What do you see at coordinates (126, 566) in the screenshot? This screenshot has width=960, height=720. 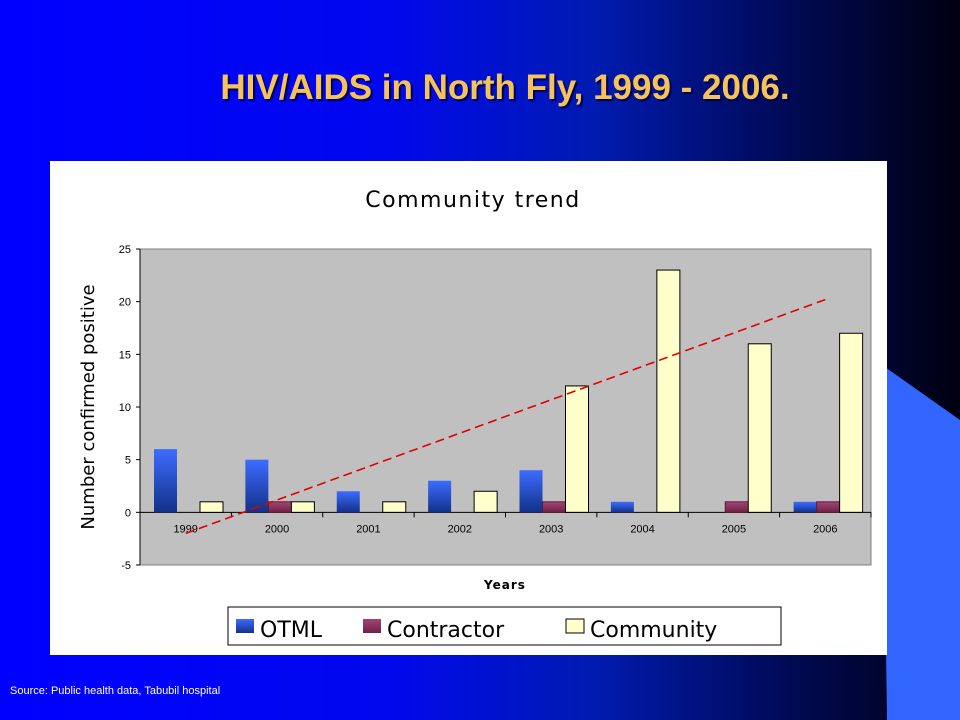 I see `y-tick-label: -5` at bounding box center [126, 566].